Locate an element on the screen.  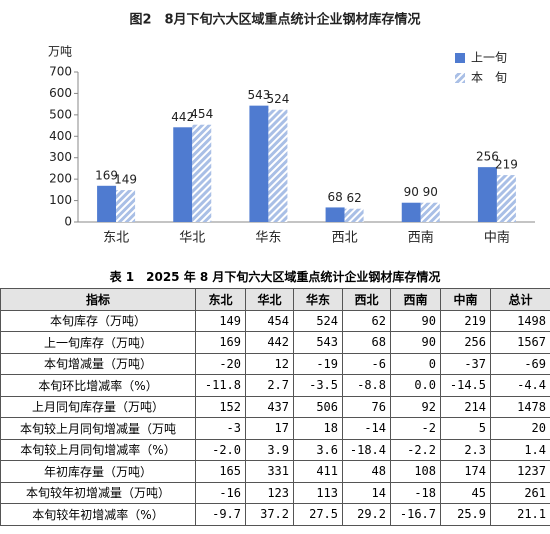
table-cell: 本旬较上月同旬增减量（万吨 is located at coordinates (98, 428).